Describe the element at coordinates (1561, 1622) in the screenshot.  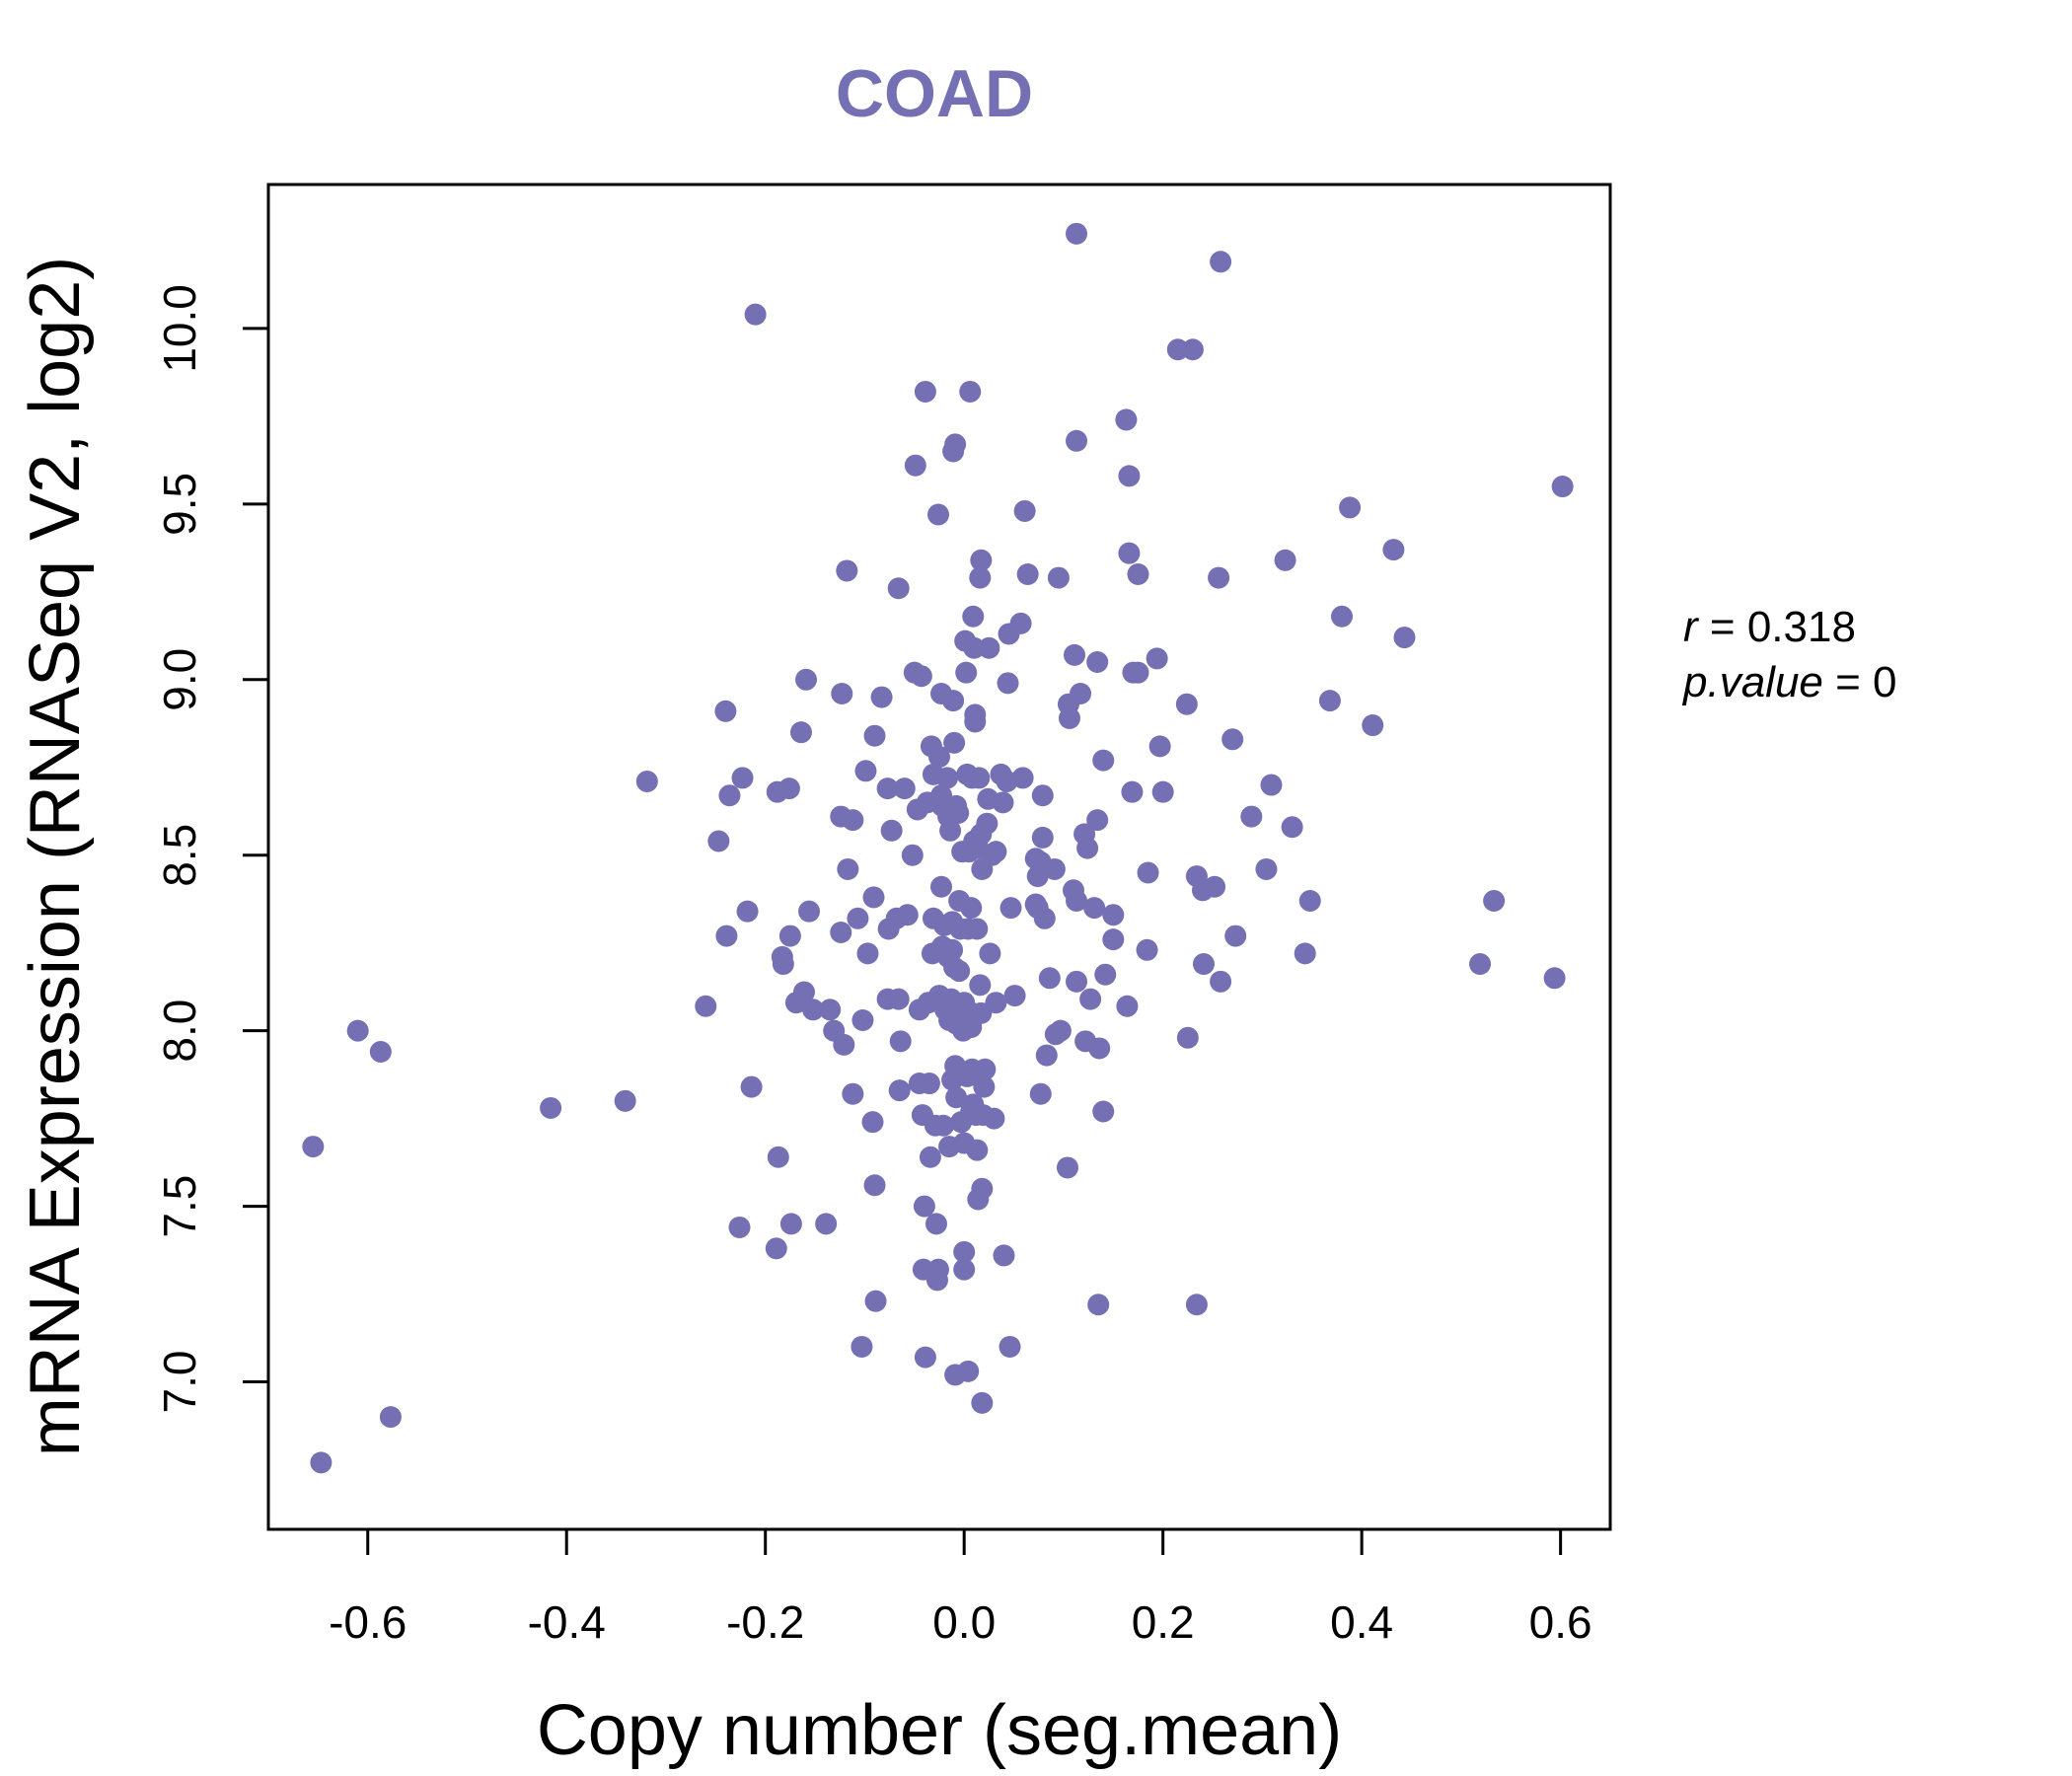
I see `x-tick-label: 0.6` at that location.